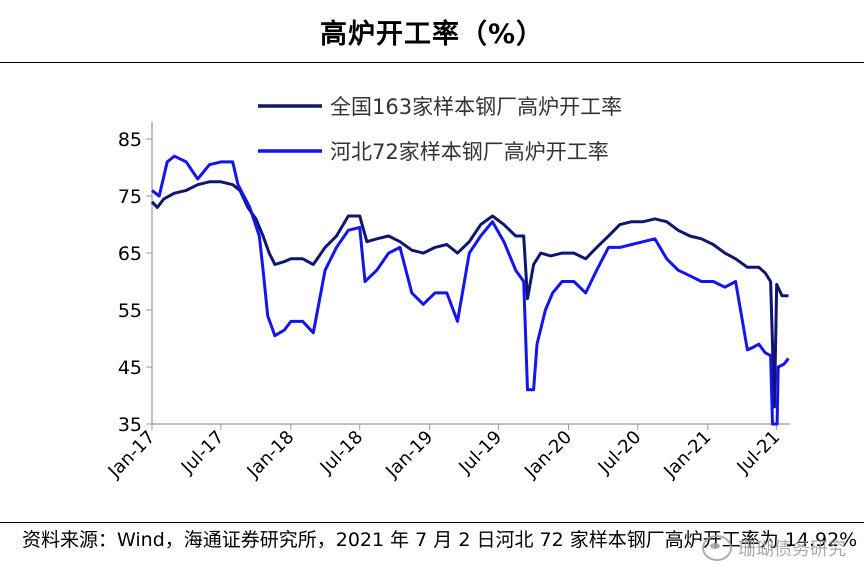  Describe the element at coordinates (203, 453) in the screenshot. I see `x-tick-label: Jul-17` at that location.